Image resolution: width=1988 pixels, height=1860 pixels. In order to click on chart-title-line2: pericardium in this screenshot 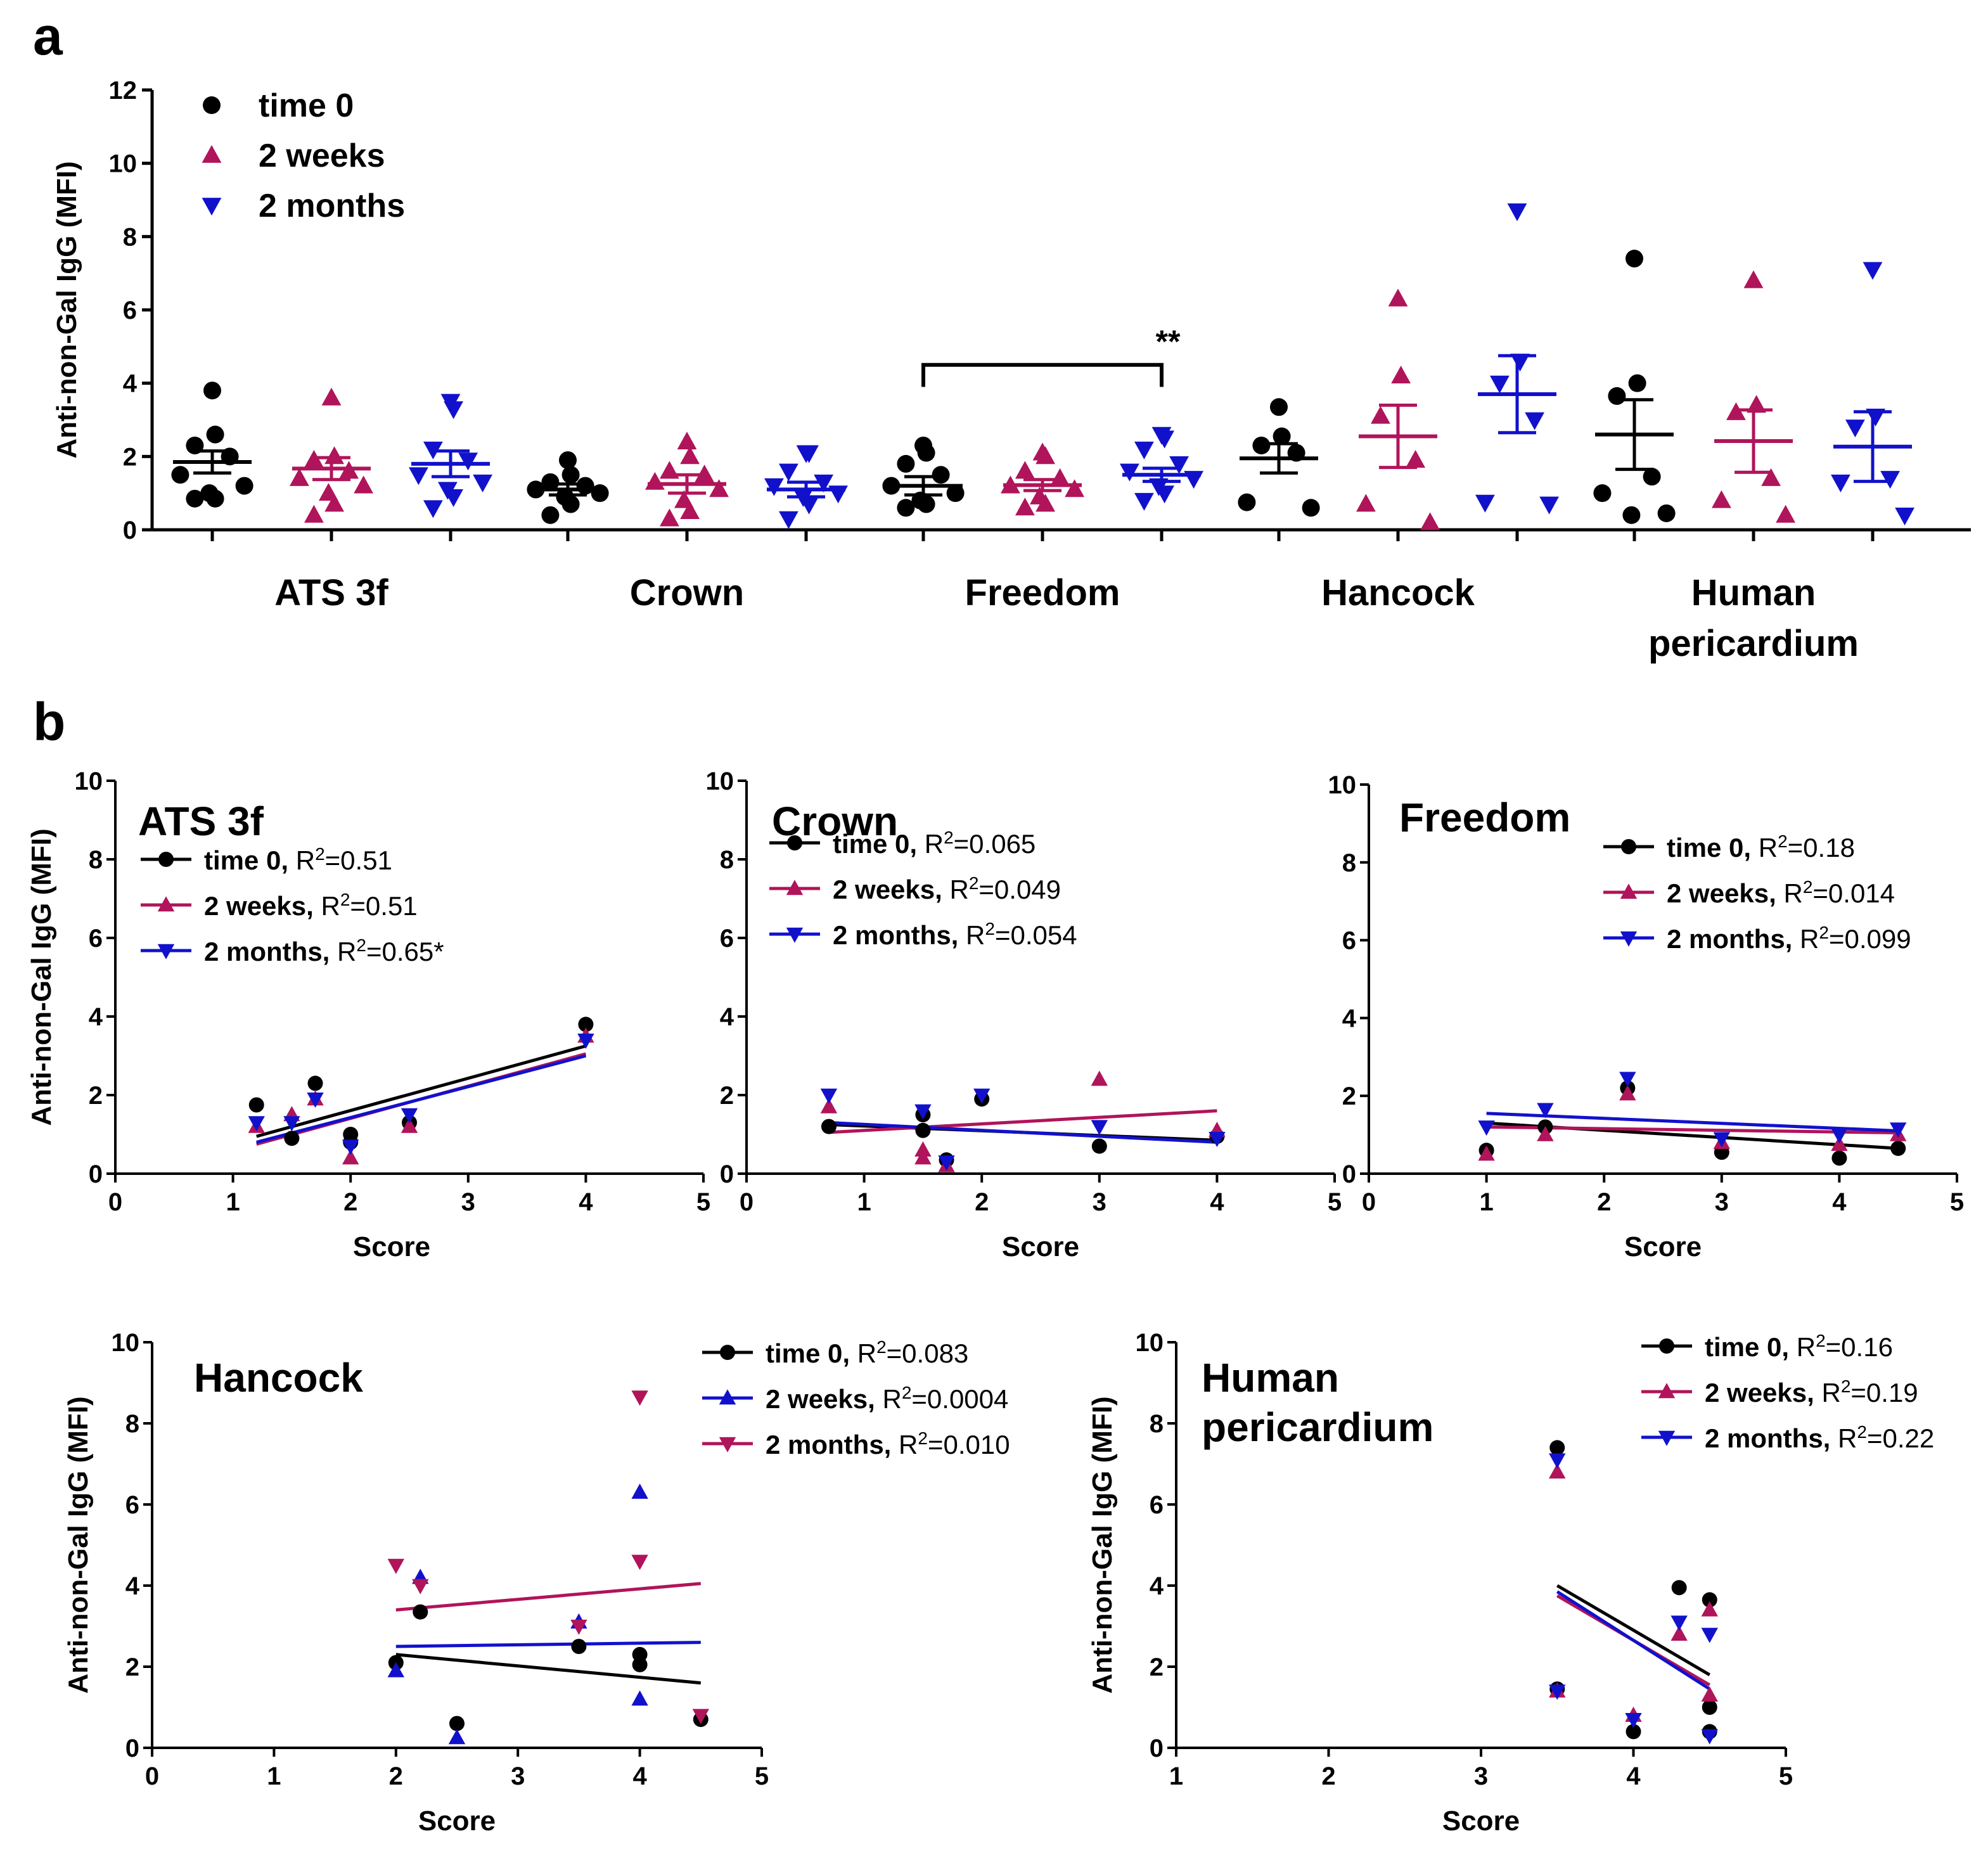, I will do `click(1318, 1427)`.